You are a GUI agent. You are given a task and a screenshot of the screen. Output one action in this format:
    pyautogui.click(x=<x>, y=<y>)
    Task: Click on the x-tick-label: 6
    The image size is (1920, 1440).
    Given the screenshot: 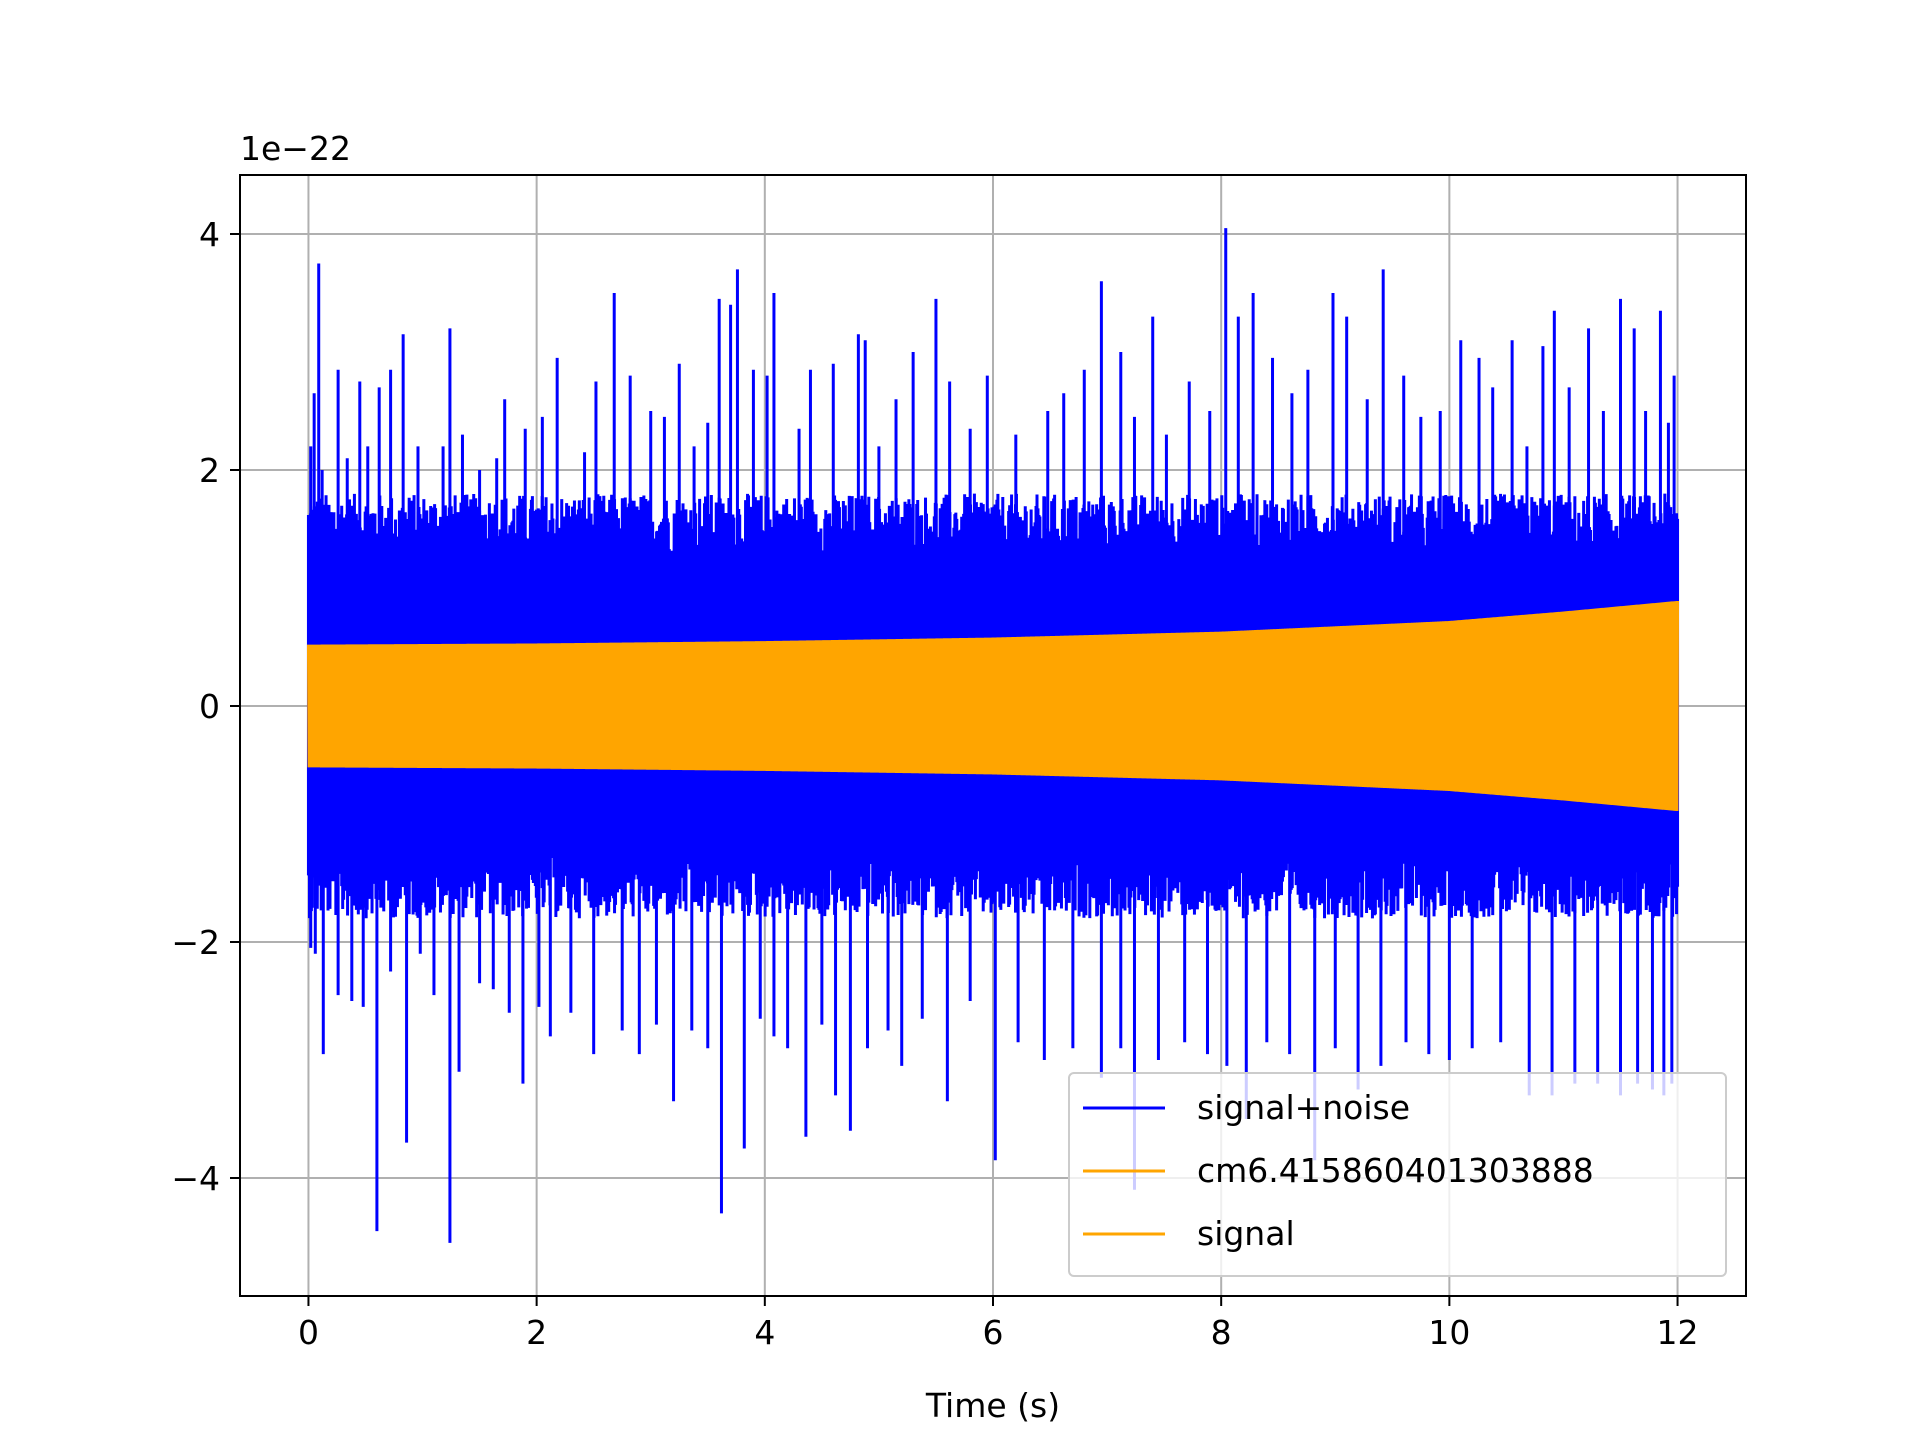 What is the action you would take?
    pyautogui.click(x=993, y=1332)
    